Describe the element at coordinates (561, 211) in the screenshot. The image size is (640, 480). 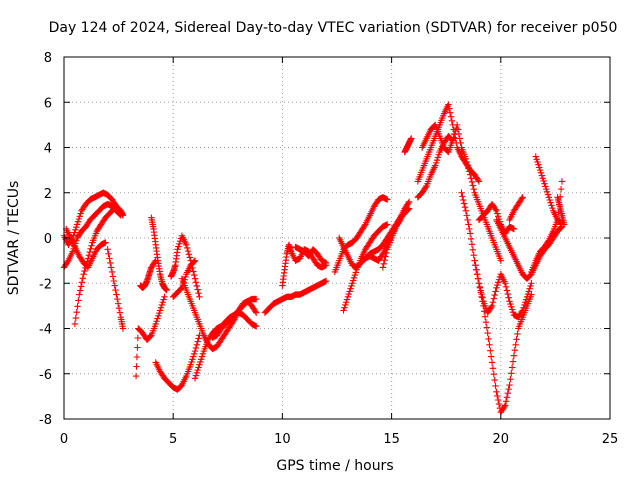
I see `series-trace-ah` at that location.